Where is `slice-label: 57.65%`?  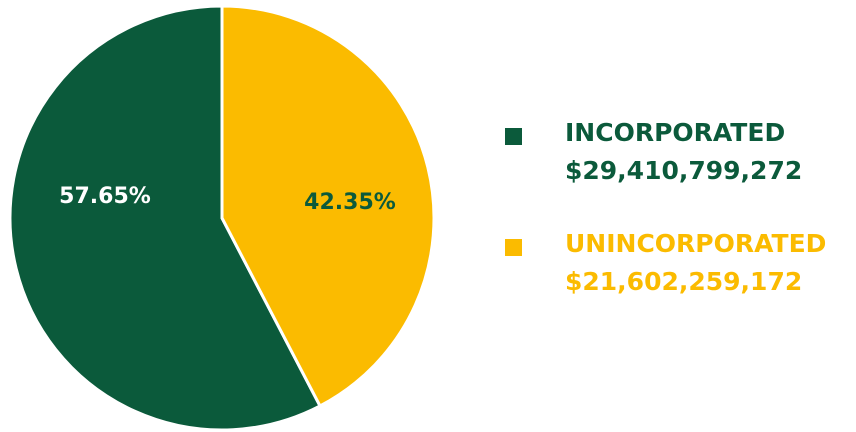
slice-label: 57.65% is located at coordinates (105, 196).